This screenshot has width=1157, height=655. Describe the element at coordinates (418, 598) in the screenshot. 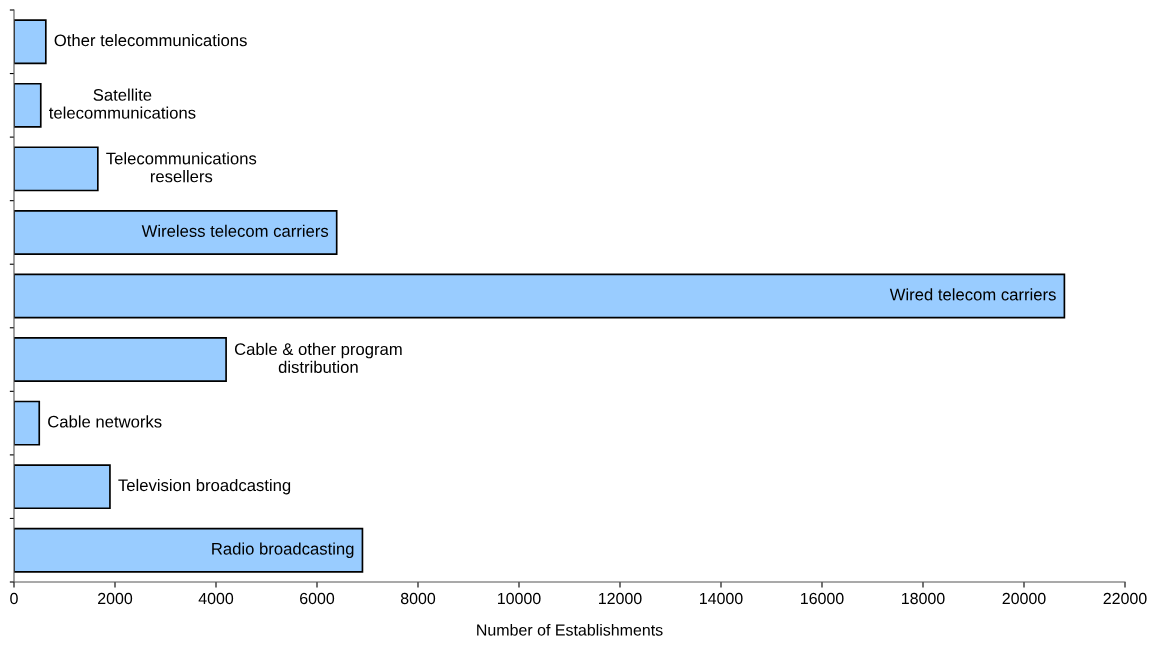

I see `x-tick-label: 8000` at that location.